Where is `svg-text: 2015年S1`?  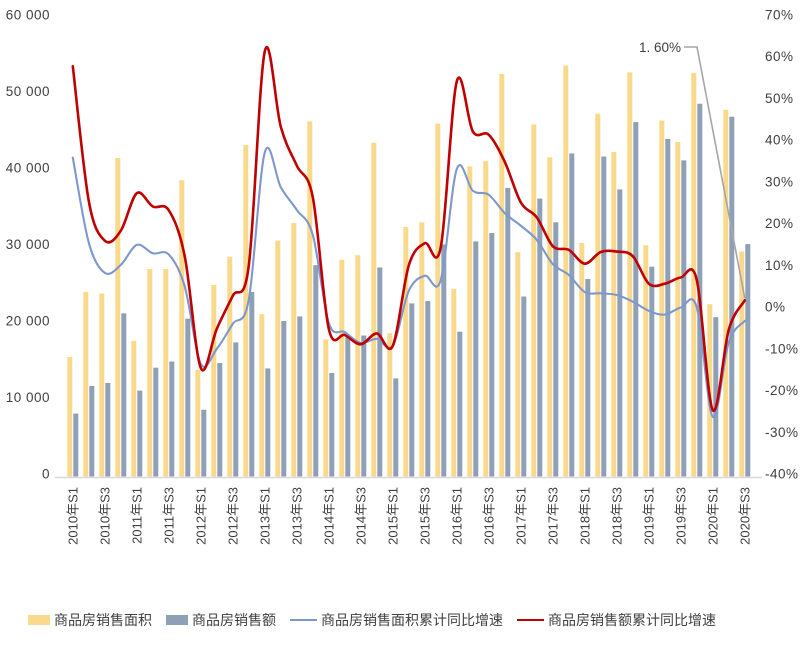 svg-text: 2015年S1 is located at coordinates (392, 516).